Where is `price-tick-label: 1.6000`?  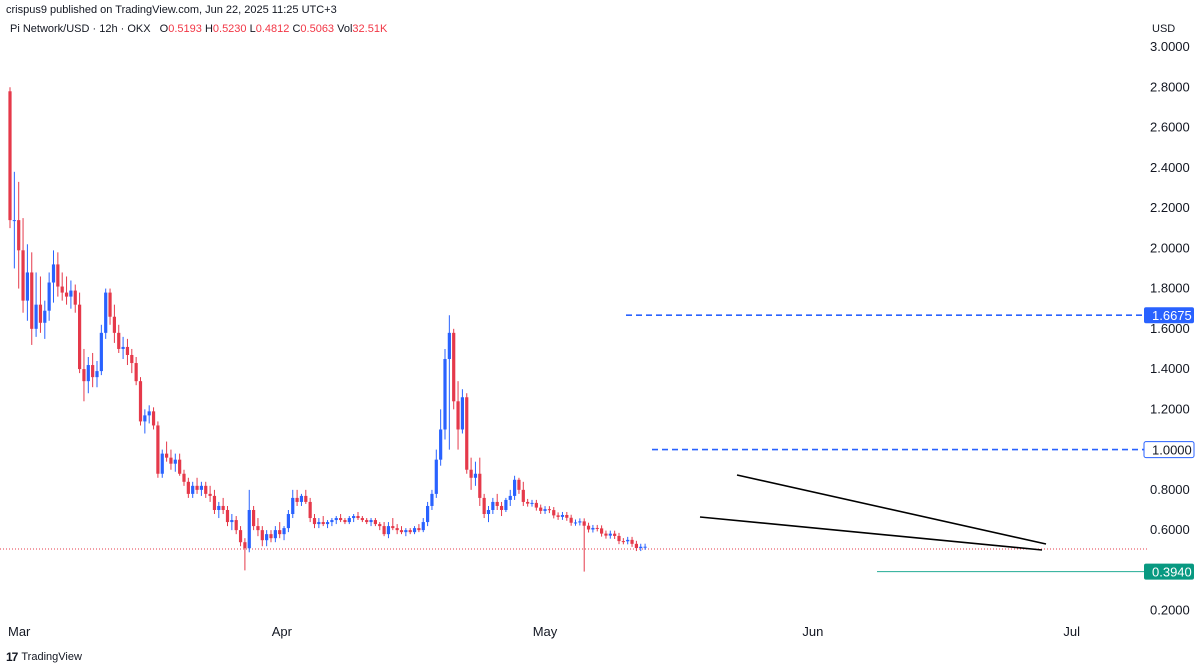 price-tick-label: 1.6000 is located at coordinates (1170, 328).